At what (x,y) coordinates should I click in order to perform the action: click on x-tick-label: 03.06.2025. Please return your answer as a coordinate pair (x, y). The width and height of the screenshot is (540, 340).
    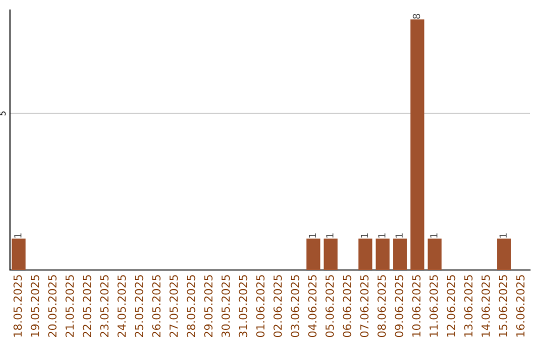
    Looking at the image, I should click on (295, 306).